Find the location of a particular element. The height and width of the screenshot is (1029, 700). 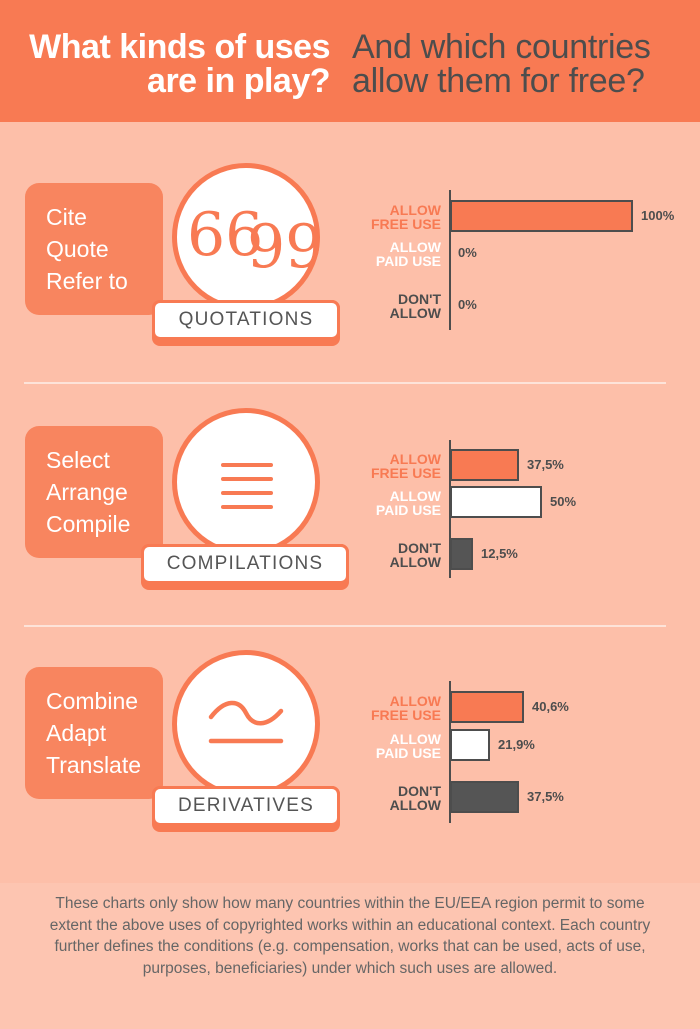

value-label-paid-use: 0% is located at coordinates (467, 252).